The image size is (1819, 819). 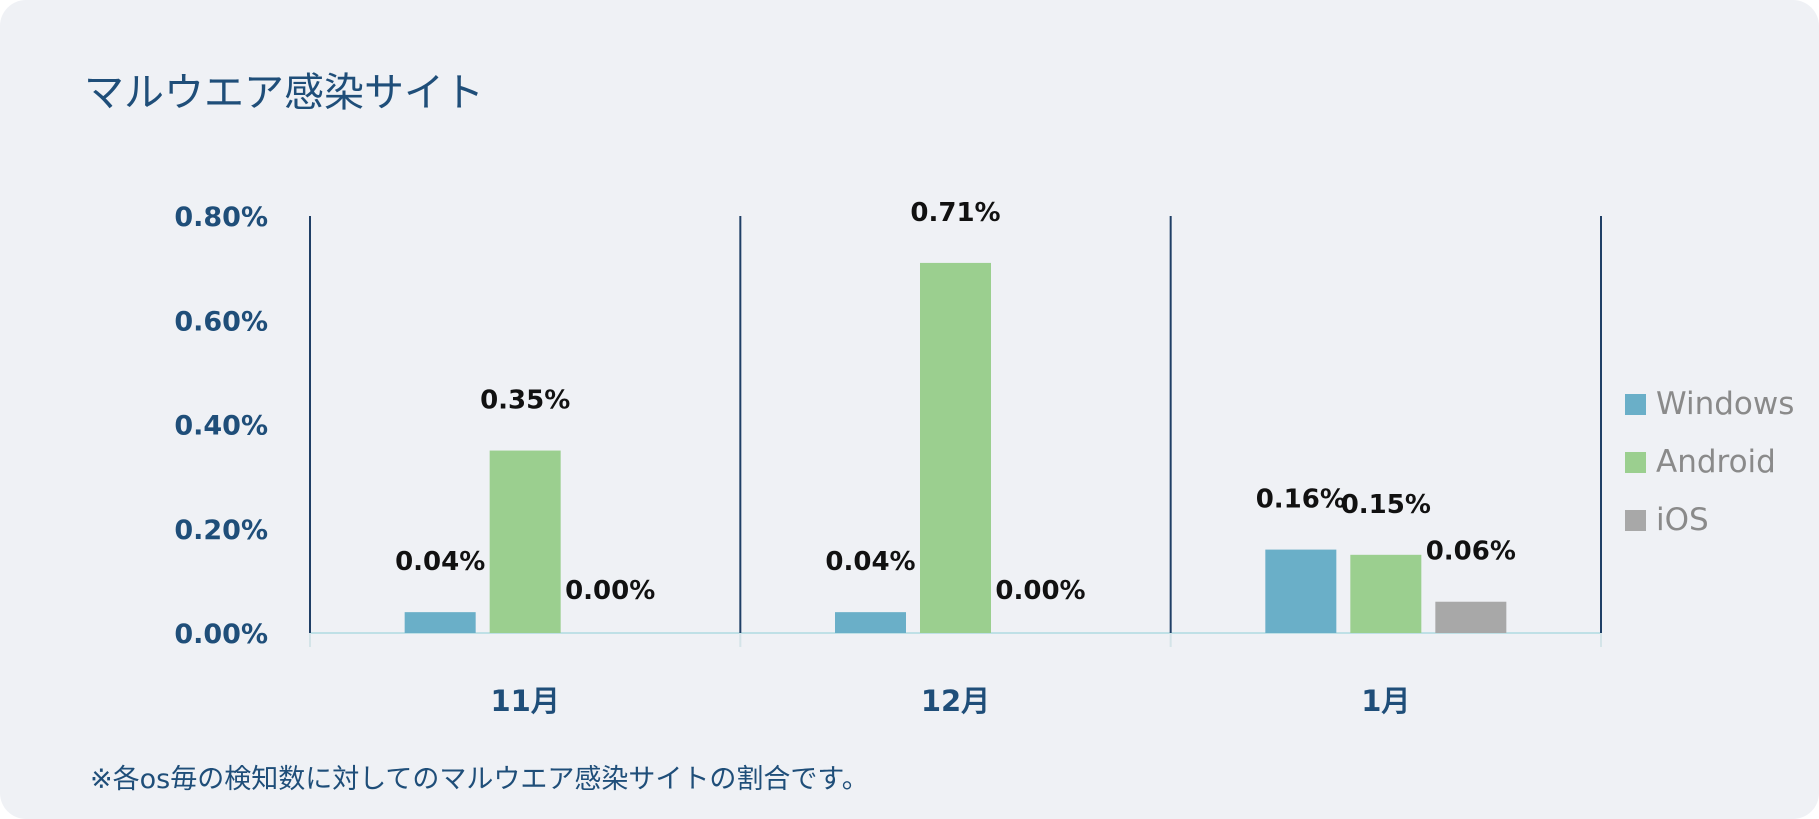 What do you see at coordinates (1716, 462) in the screenshot?
I see `legend-label-android: Android` at bounding box center [1716, 462].